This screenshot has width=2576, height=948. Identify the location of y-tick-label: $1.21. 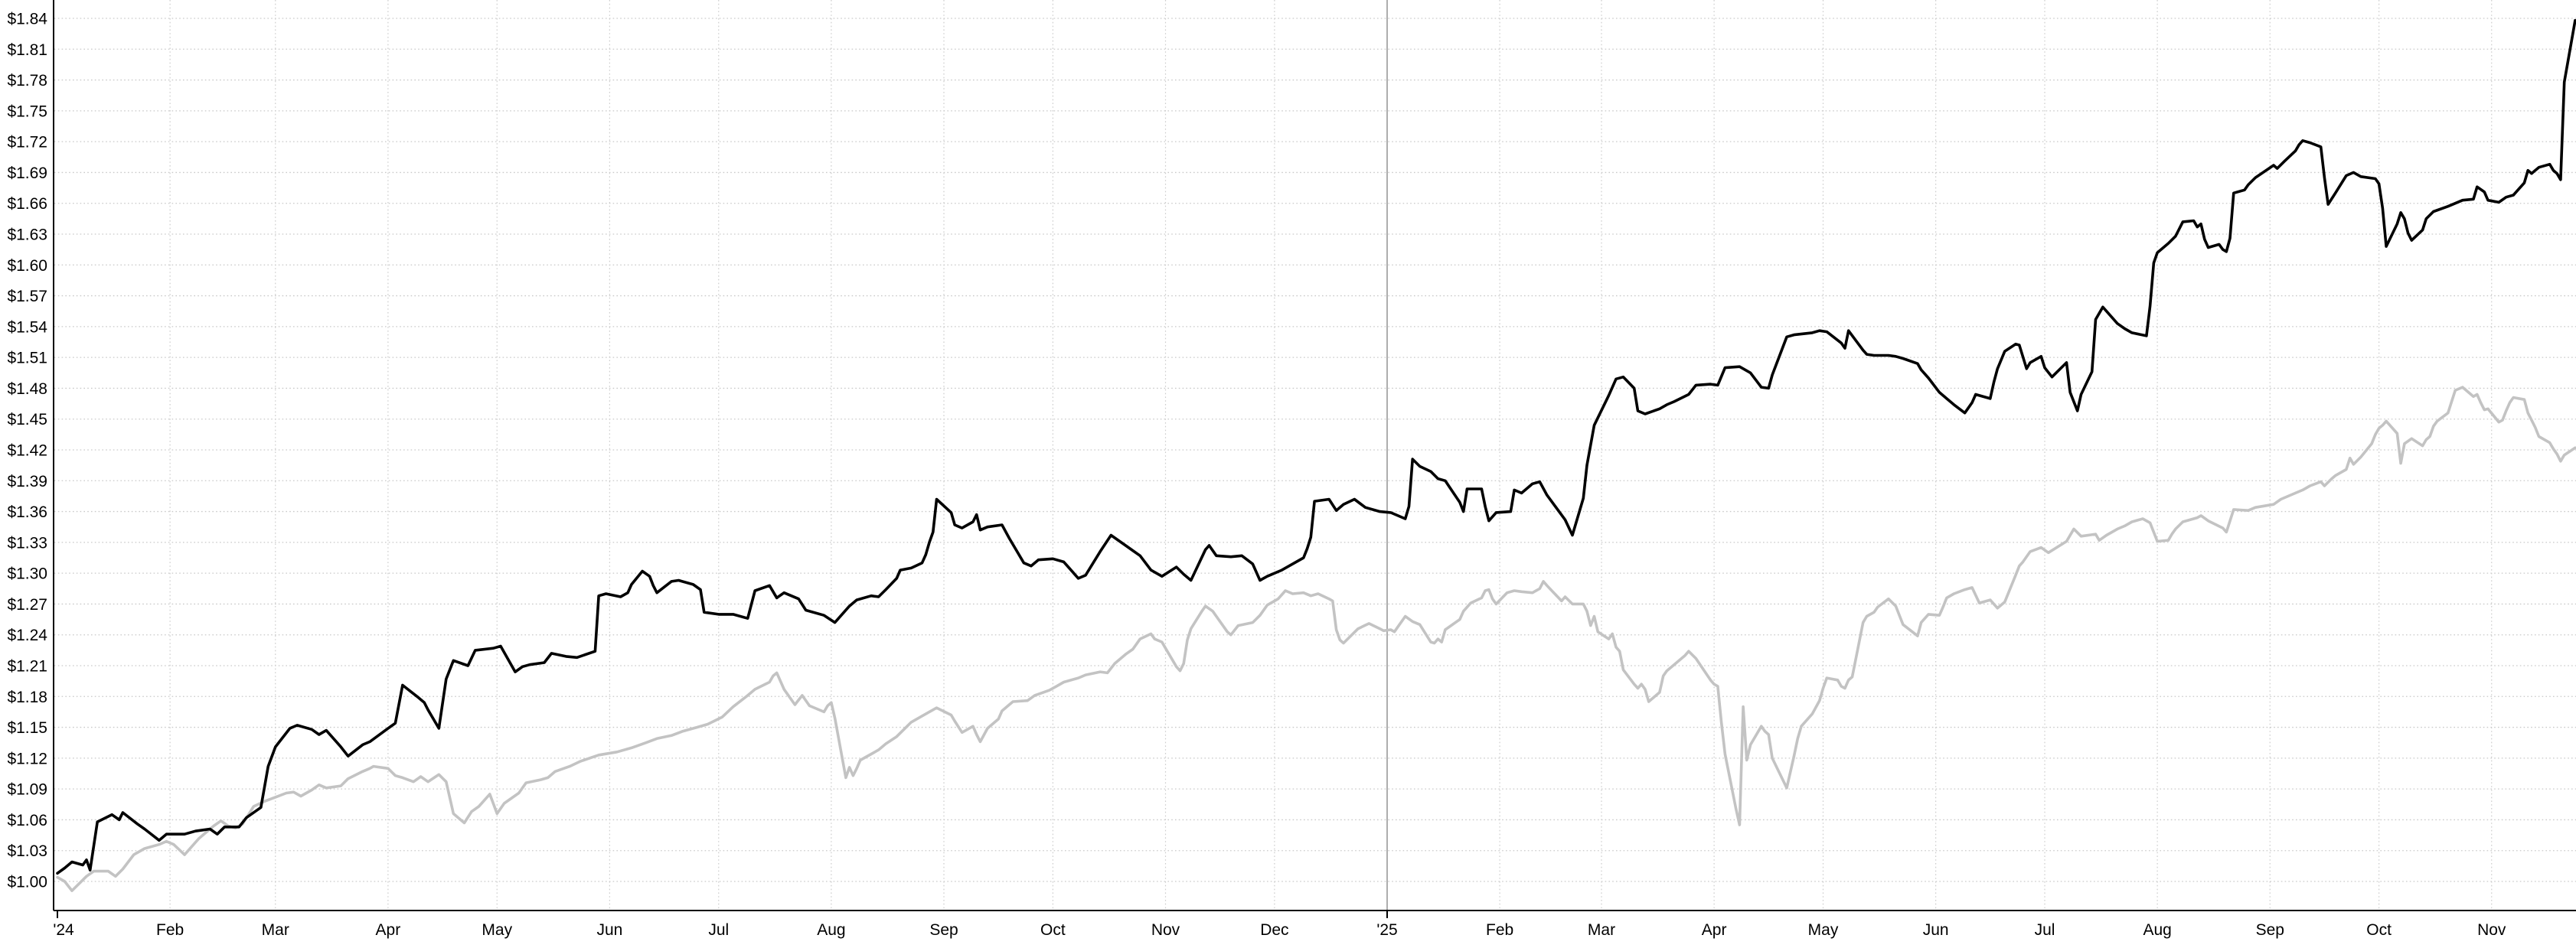
(27, 667).